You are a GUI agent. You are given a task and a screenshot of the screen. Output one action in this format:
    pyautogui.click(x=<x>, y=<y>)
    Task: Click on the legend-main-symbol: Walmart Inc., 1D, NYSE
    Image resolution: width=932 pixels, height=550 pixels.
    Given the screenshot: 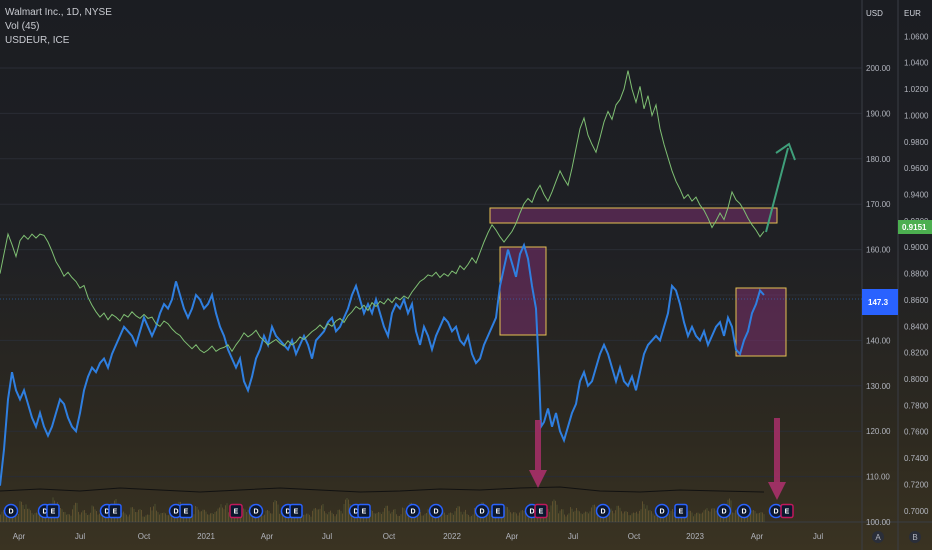 What is the action you would take?
    pyautogui.click(x=58, y=12)
    